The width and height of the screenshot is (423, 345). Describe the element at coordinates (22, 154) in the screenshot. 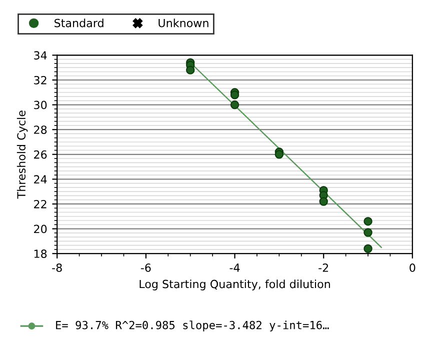

I see `y-axis-title: Threshold Cycle` at that location.